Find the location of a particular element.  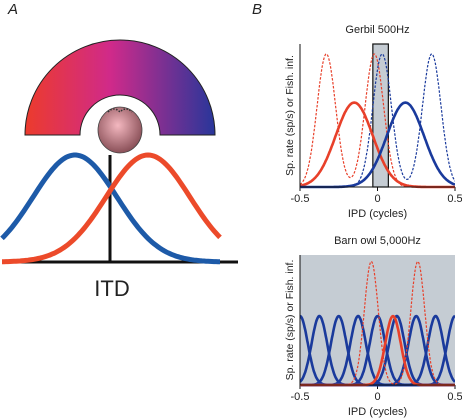

right-curve is located at coordinates (112, 208).